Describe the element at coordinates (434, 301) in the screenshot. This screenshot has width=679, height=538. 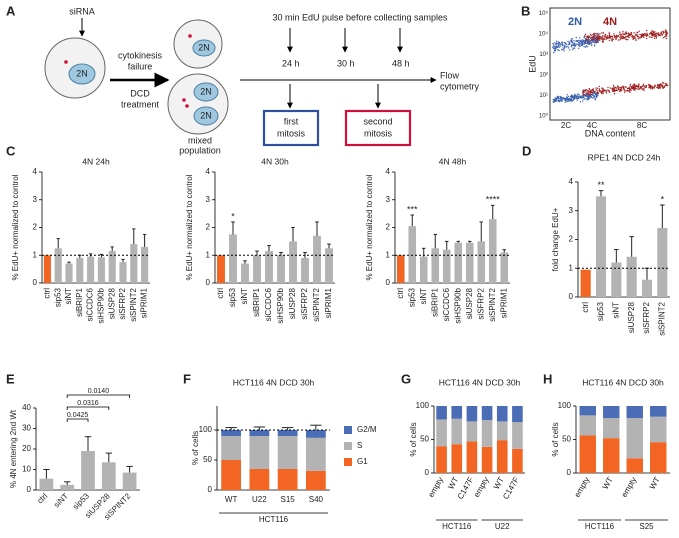
I see `x-tick-label: siBRIP1` at that location.